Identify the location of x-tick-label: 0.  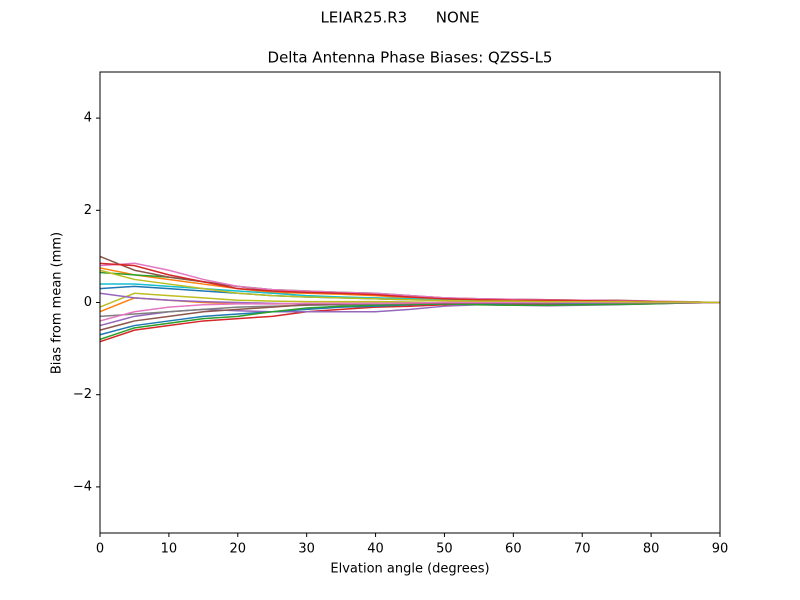
(100, 549).